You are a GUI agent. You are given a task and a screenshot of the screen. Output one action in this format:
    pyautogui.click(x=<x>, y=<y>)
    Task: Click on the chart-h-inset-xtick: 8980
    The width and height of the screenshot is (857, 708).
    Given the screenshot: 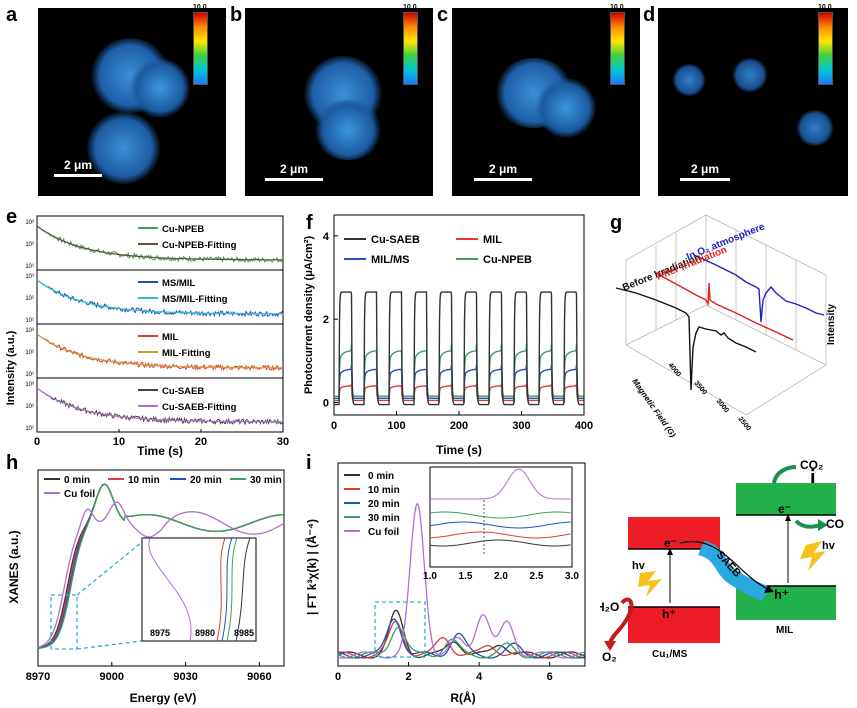 What is the action you would take?
    pyautogui.click(x=205, y=633)
    